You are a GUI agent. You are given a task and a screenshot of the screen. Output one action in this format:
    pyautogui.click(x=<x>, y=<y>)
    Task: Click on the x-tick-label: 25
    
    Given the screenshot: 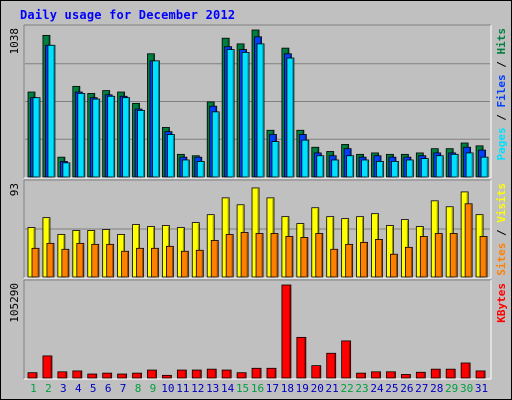 What is the action you would take?
    pyautogui.click(x=391, y=388)
    